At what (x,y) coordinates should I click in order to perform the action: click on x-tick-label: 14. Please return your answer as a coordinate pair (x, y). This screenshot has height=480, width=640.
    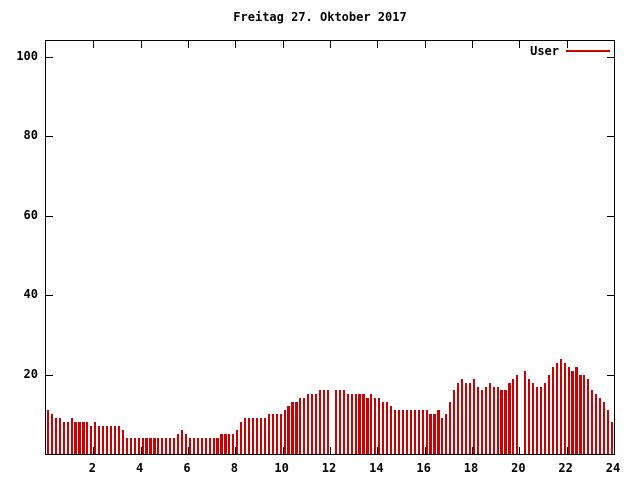
    Looking at the image, I should click on (376, 468).